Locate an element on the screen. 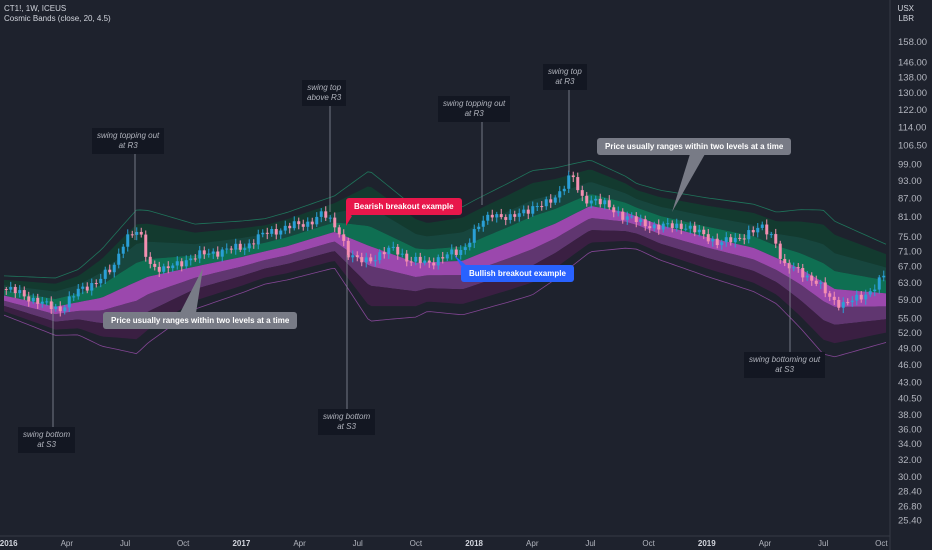 This screenshot has height=550, width=932. price-tick-label: 32.00 is located at coordinates (910, 460).